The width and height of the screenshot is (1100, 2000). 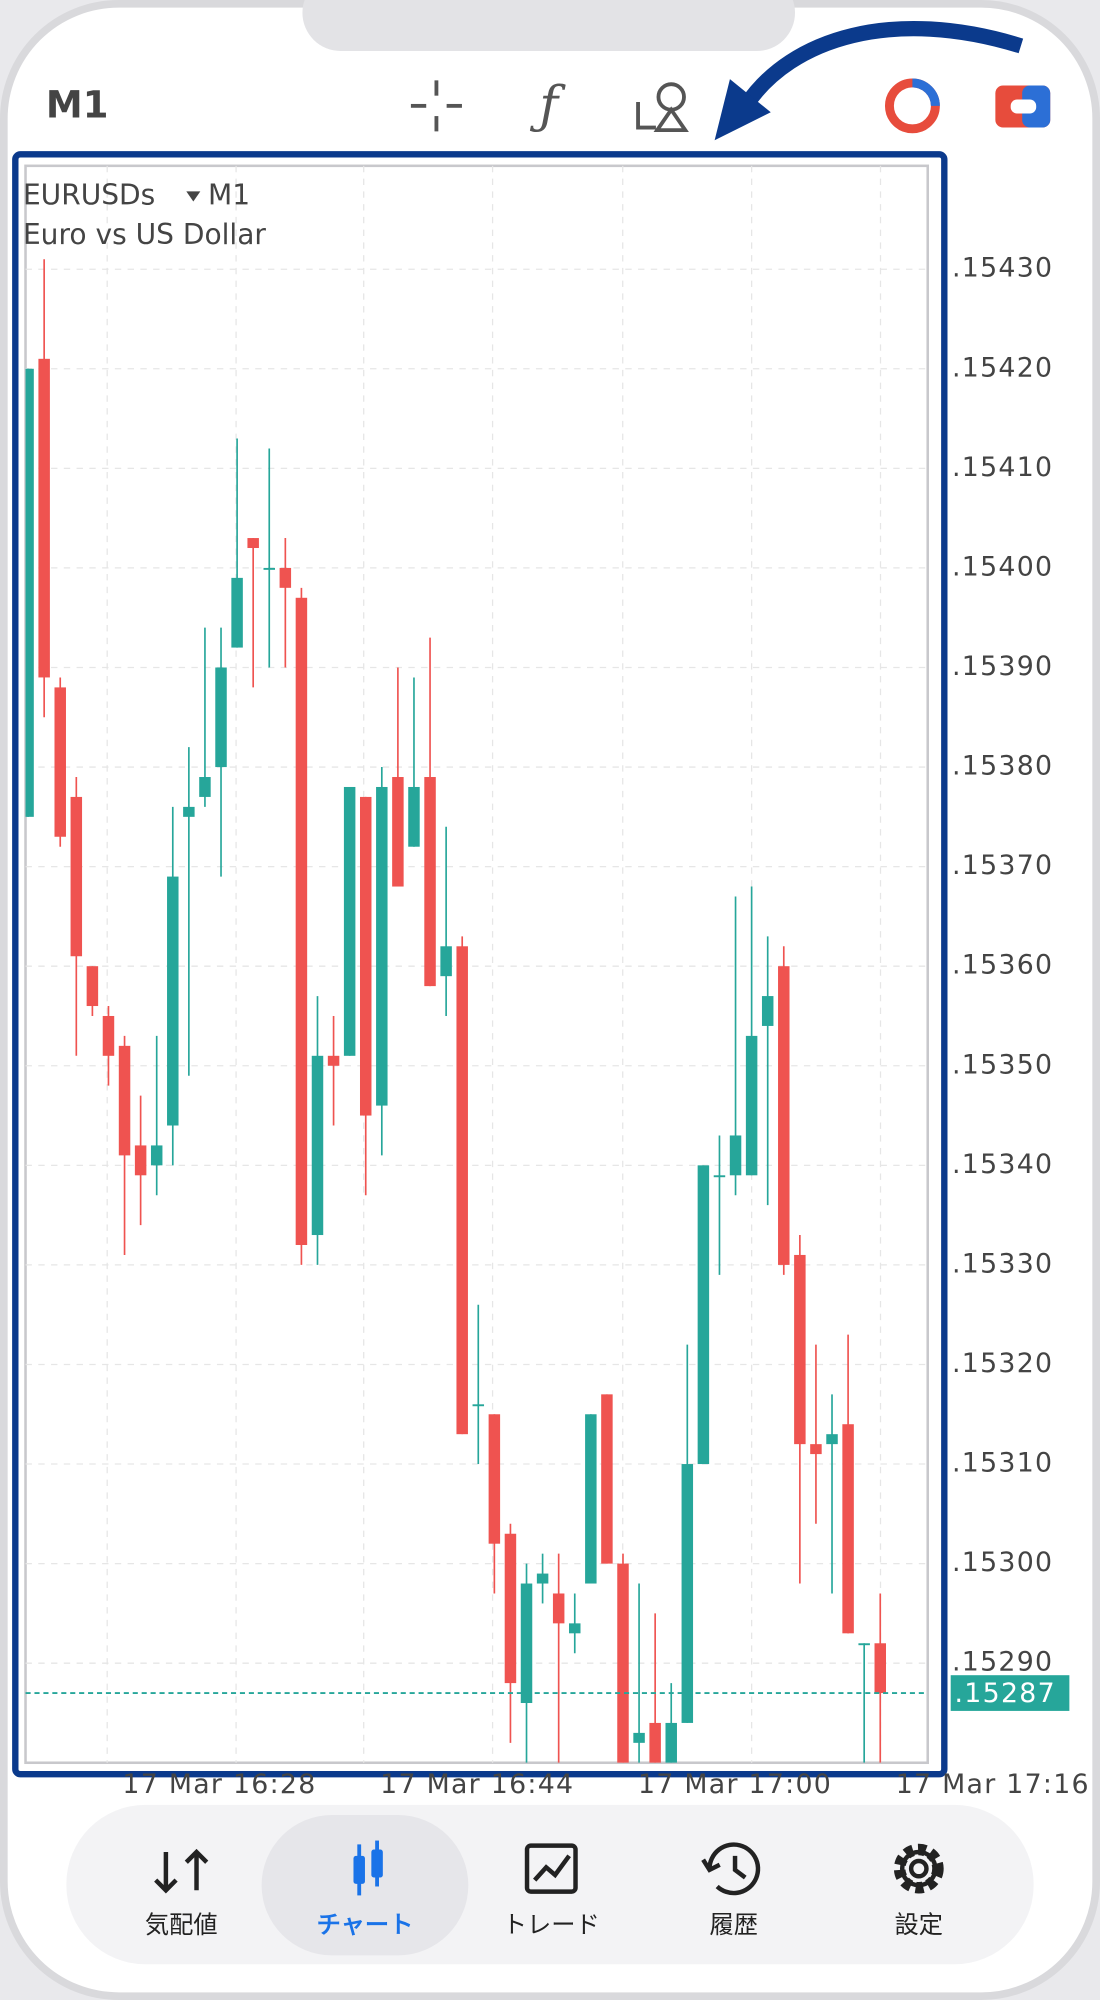 What do you see at coordinates (731, 1869) in the screenshot?
I see `history-icon` at bounding box center [731, 1869].